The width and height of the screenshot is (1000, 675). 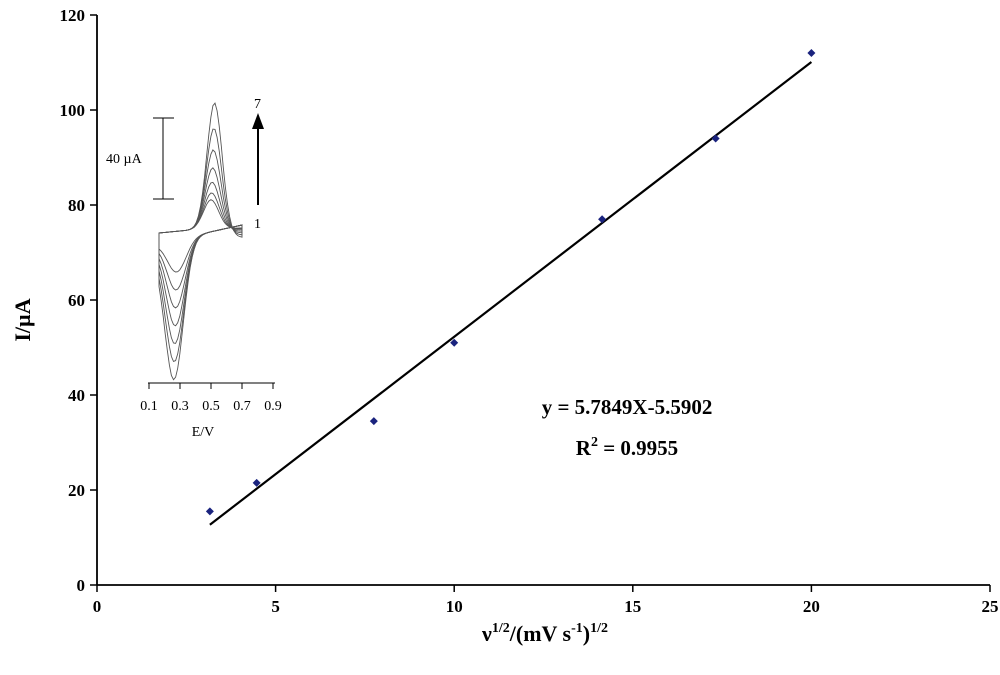 What do you see at coordinates (76, 395) in the screenshot?
I see `y-tick-label-2: 40` at bounding box center [76, 395].